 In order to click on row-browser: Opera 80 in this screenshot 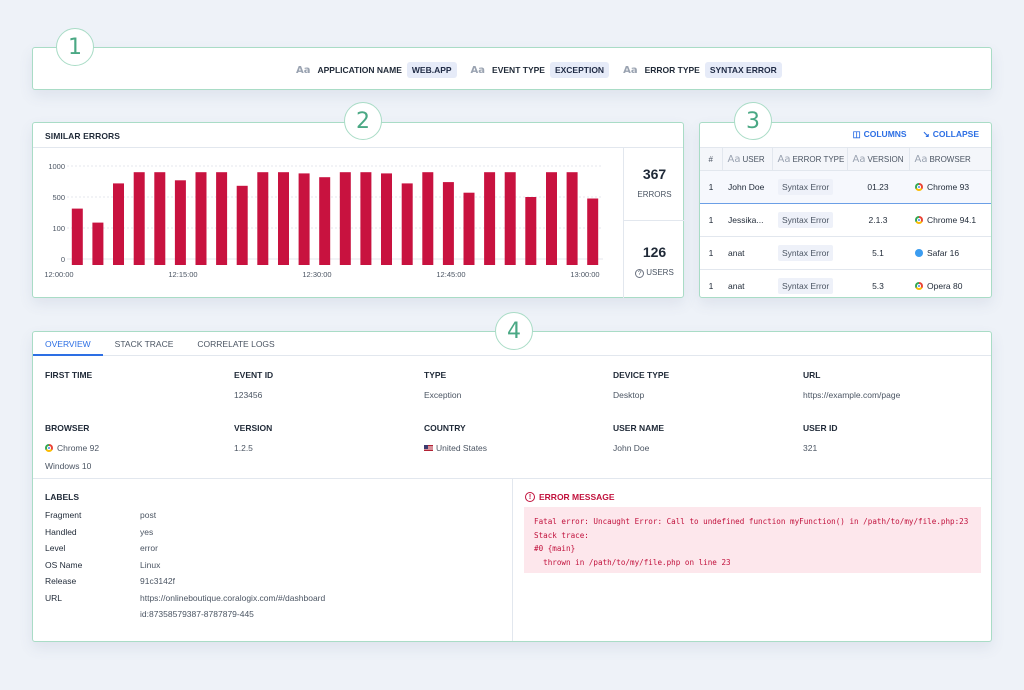, I will do `click(950, 283)`.